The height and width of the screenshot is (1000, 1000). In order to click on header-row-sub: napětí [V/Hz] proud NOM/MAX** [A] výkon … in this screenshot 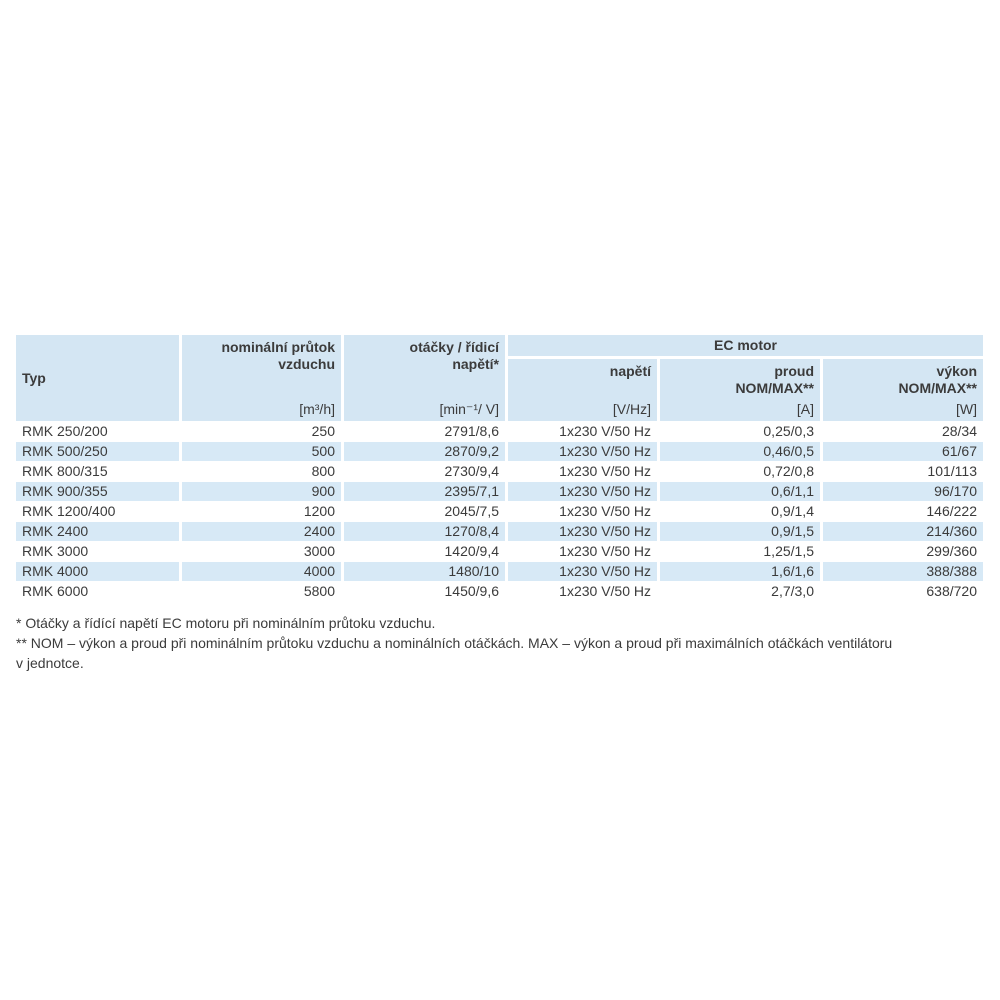, I will do `click(499, 389)`.